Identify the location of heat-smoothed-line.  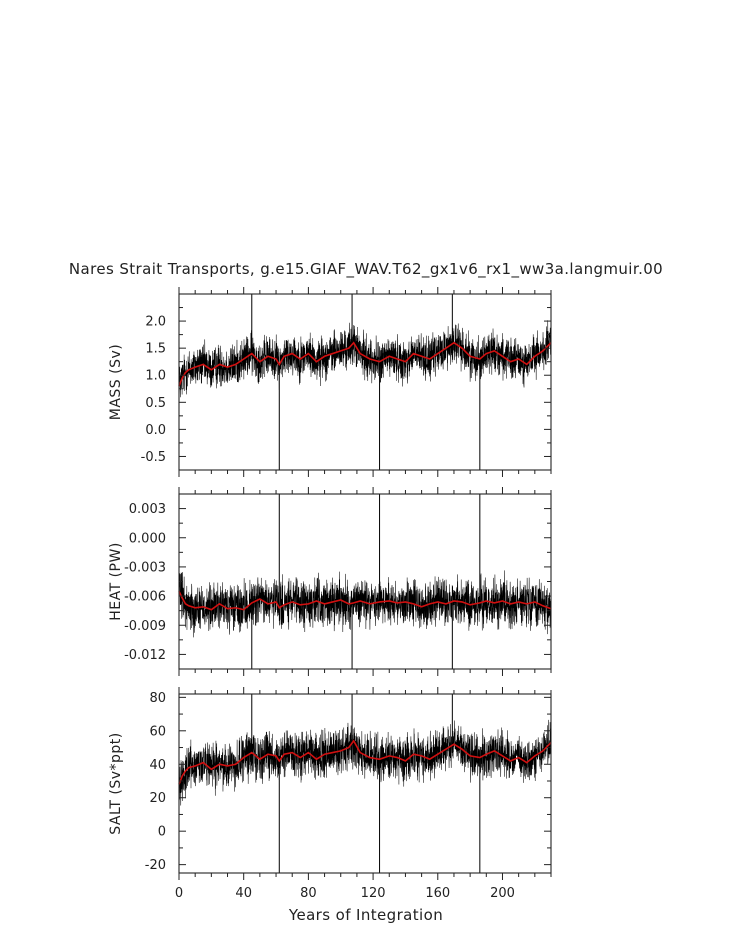
(365, 600).